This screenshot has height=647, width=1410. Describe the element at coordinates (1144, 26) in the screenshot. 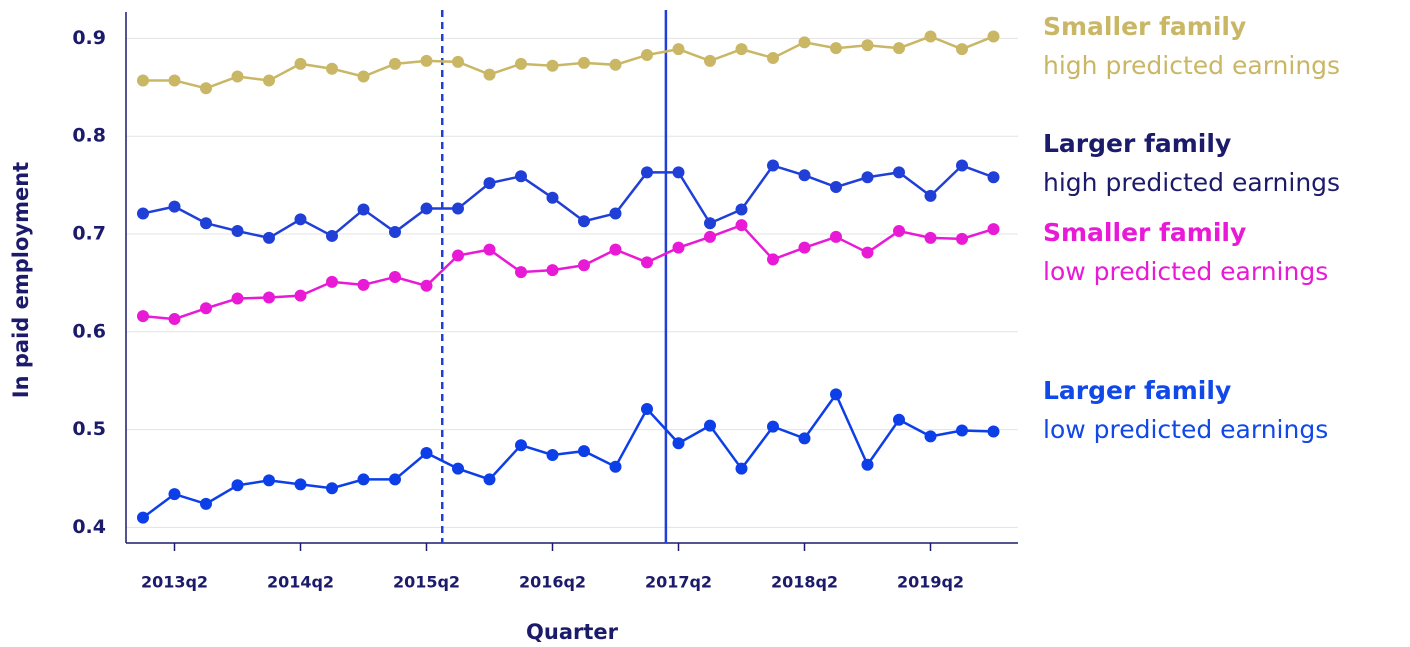

I see `legend-name: Smaller family` at that location.